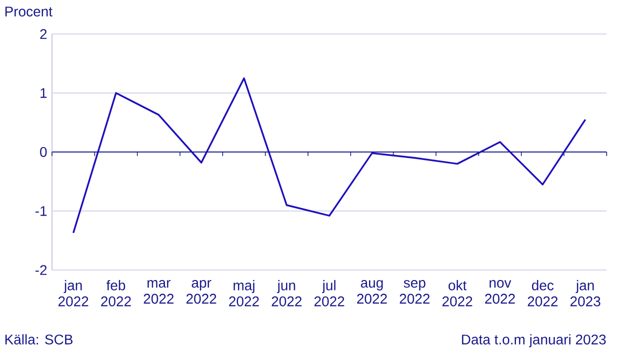 This screenshot has width=617, height=351. Describe the element at coordinates (43, 34) in the screenshot. I see `y-tick-label: 2` at that location.